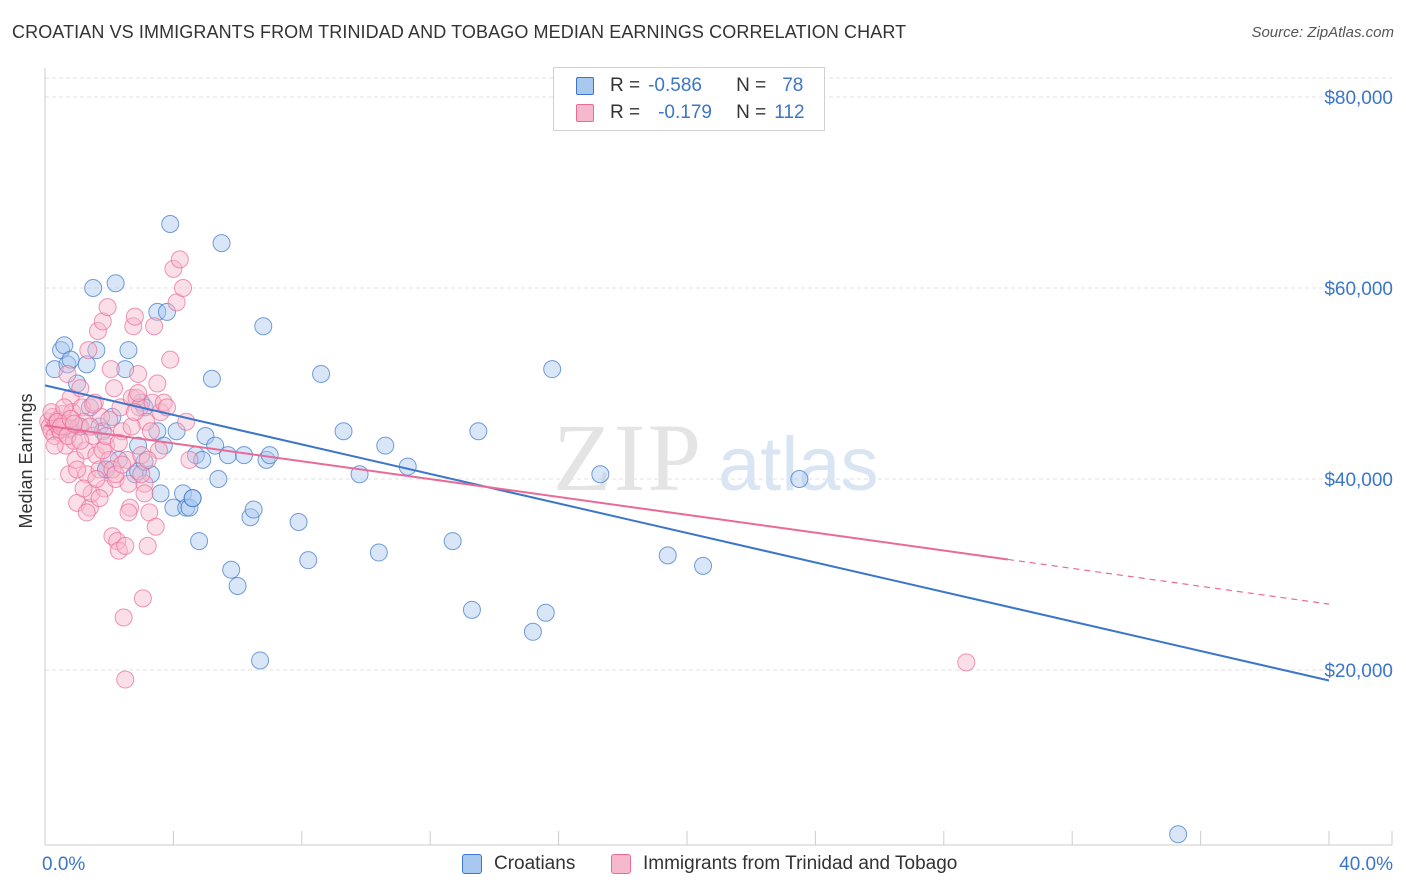  What do you see at coordinates (585, 86) in the screenshot?
I see `croatians-swatch` at bounding box center [585, 86].